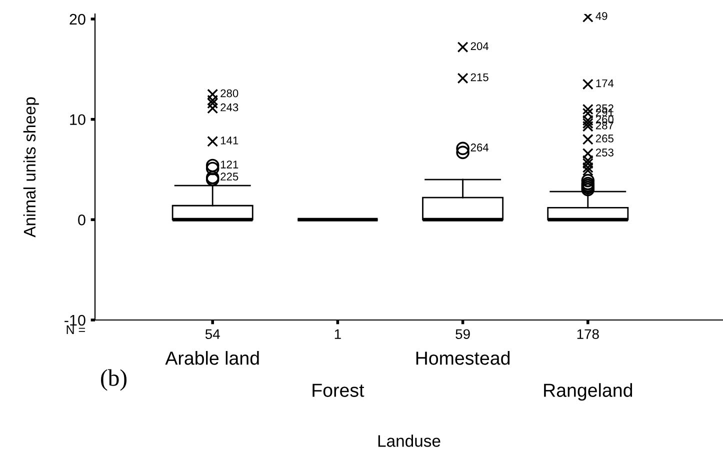 This screenshot has width=723, height=453. Describe the element at coordinates (588, 334) in the screenshot. I see `text: 178` at that location.